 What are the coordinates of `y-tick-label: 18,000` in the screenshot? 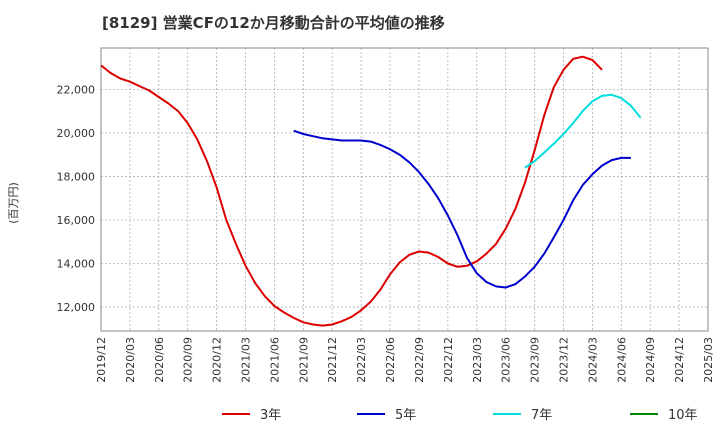 It's located at (76, 176).